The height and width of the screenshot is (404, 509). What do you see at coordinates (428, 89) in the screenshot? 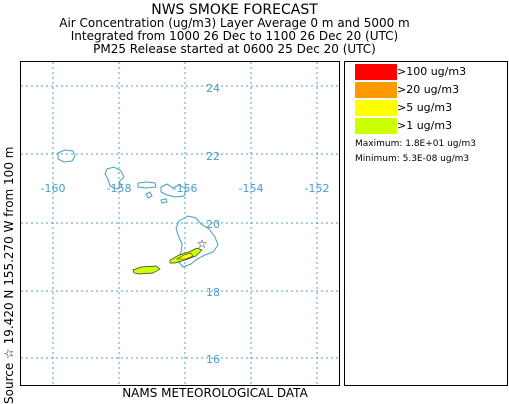
I see `legend-label: >20 ug/m3` at bounding box center [428, 89].